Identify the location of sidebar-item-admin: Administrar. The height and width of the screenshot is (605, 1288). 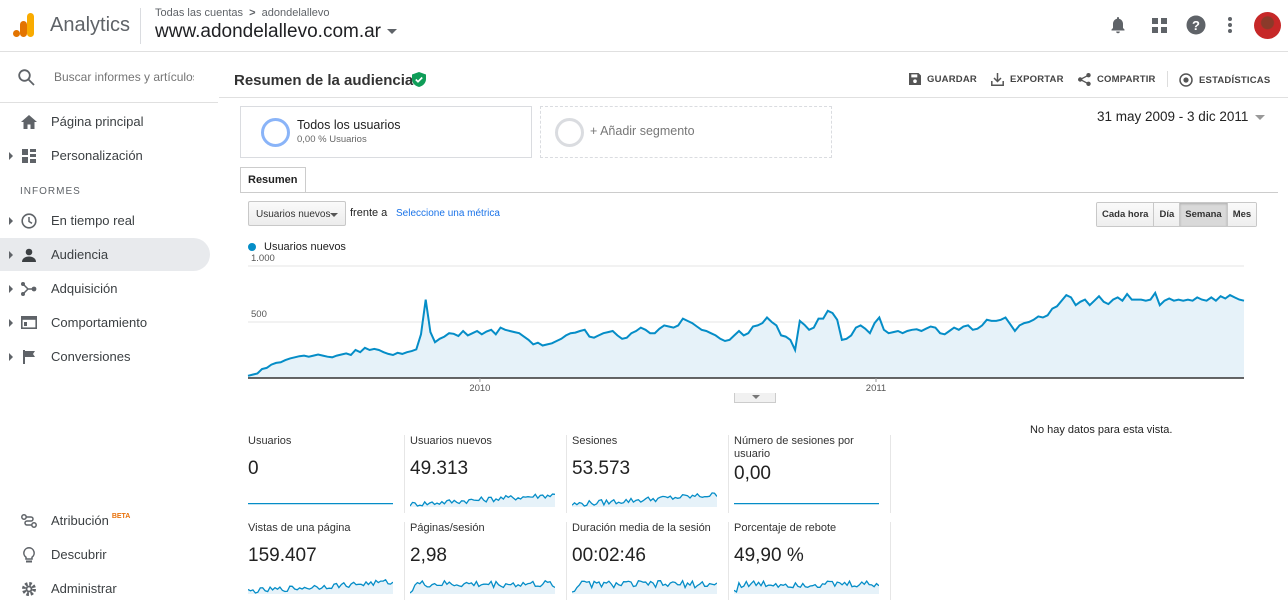
(105, 588).